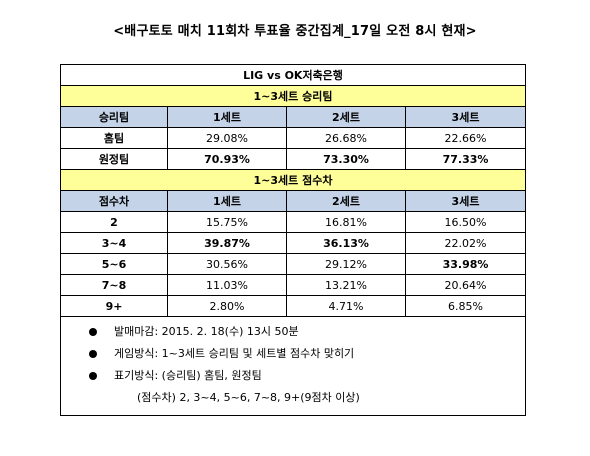  What do you see at coordinates (114, 264) in the screenshot?
I see `row-label: 5~6` at bounding box center [114, 264].